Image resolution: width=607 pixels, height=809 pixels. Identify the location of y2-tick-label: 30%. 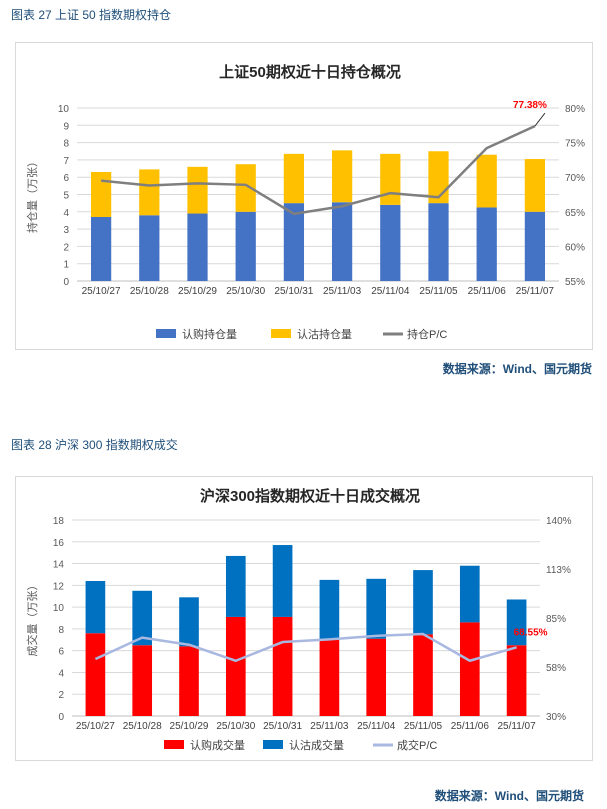
(556, 717).